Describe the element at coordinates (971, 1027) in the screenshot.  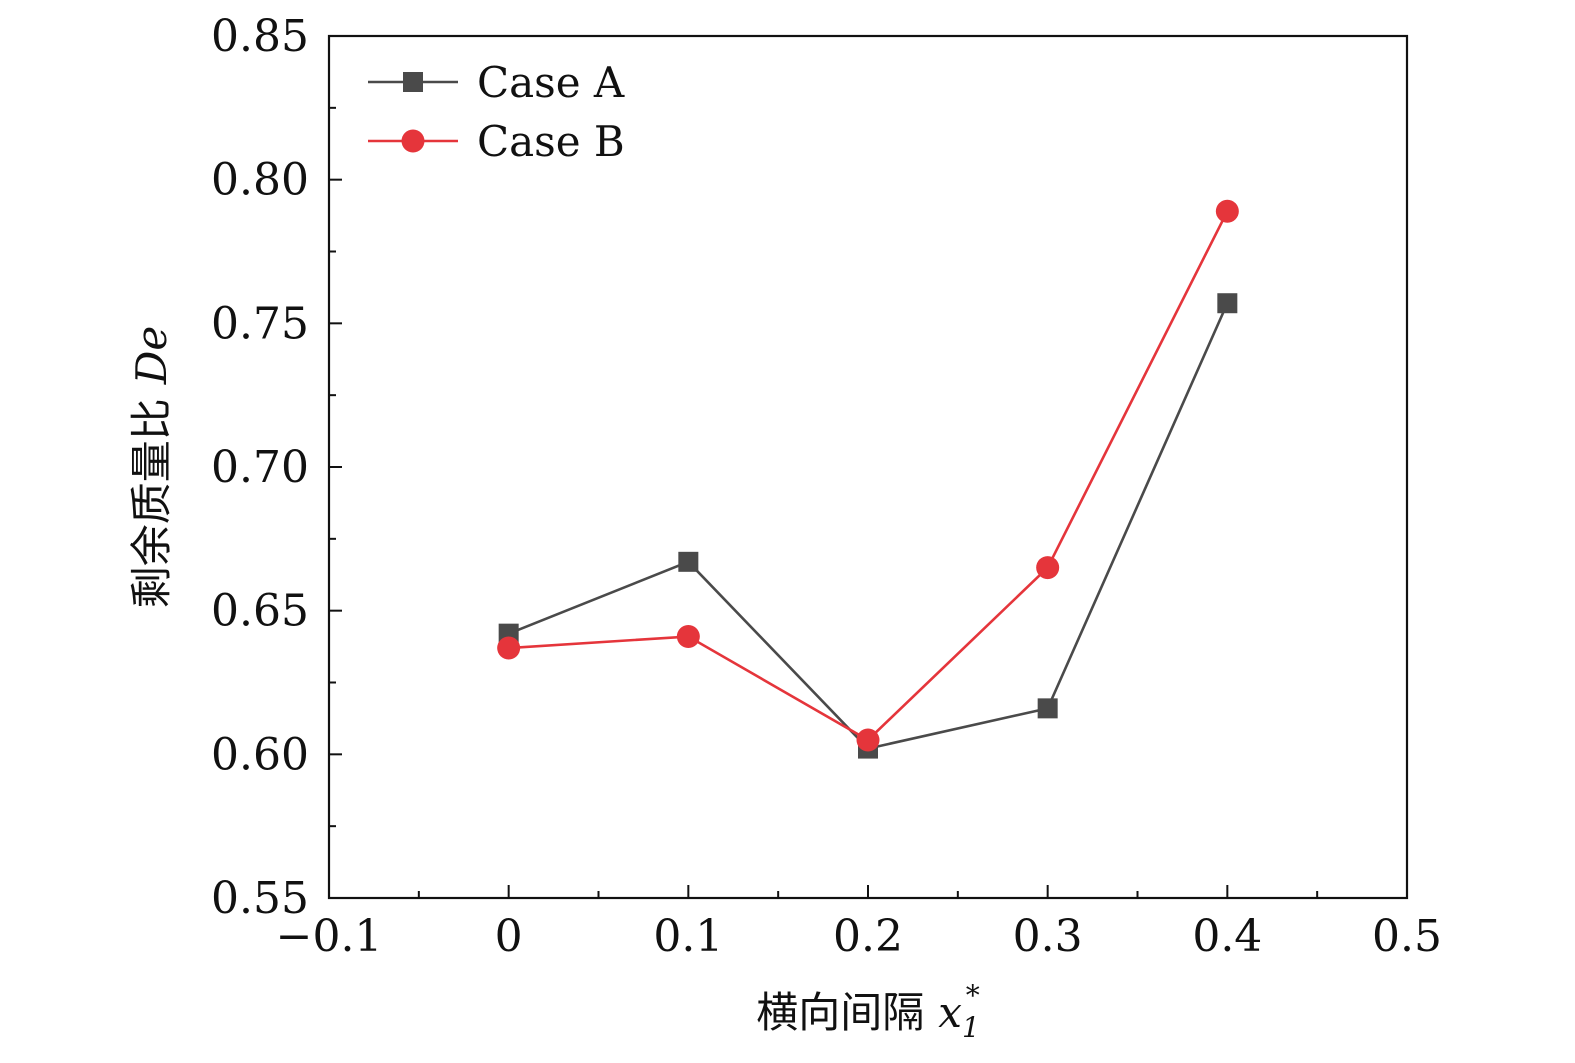
I see `x-axis-title-subscript: 1` at that location.